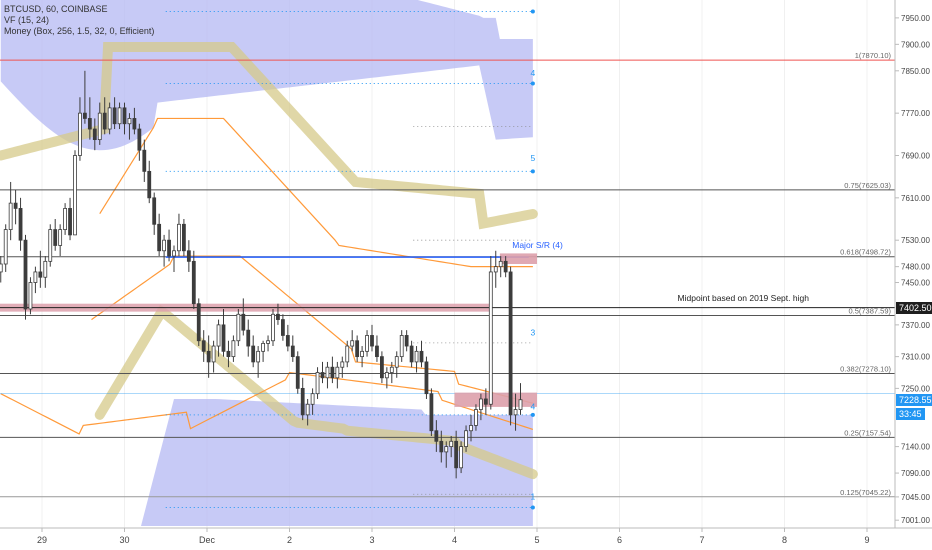 Image resolution: width=932 pixels, height=550 pixels. Describe the element at coordinates (915, 198) in the screenshot. I see `y-tick-label: 7610.00` at that location.